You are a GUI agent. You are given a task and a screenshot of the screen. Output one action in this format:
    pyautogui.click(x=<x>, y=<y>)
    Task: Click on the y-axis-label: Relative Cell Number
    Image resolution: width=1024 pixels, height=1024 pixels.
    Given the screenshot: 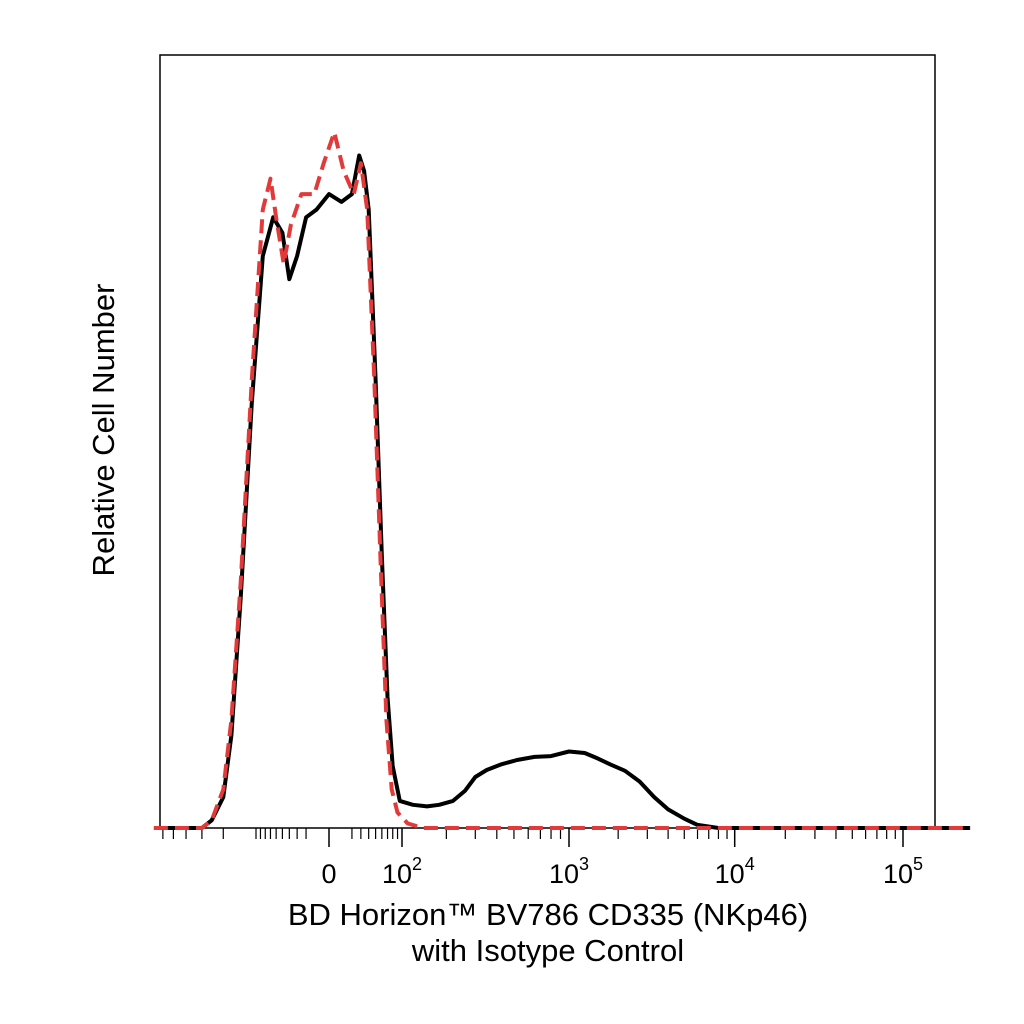 What is the action you would take?
    pyautogui.click(x=103, y=430)
    